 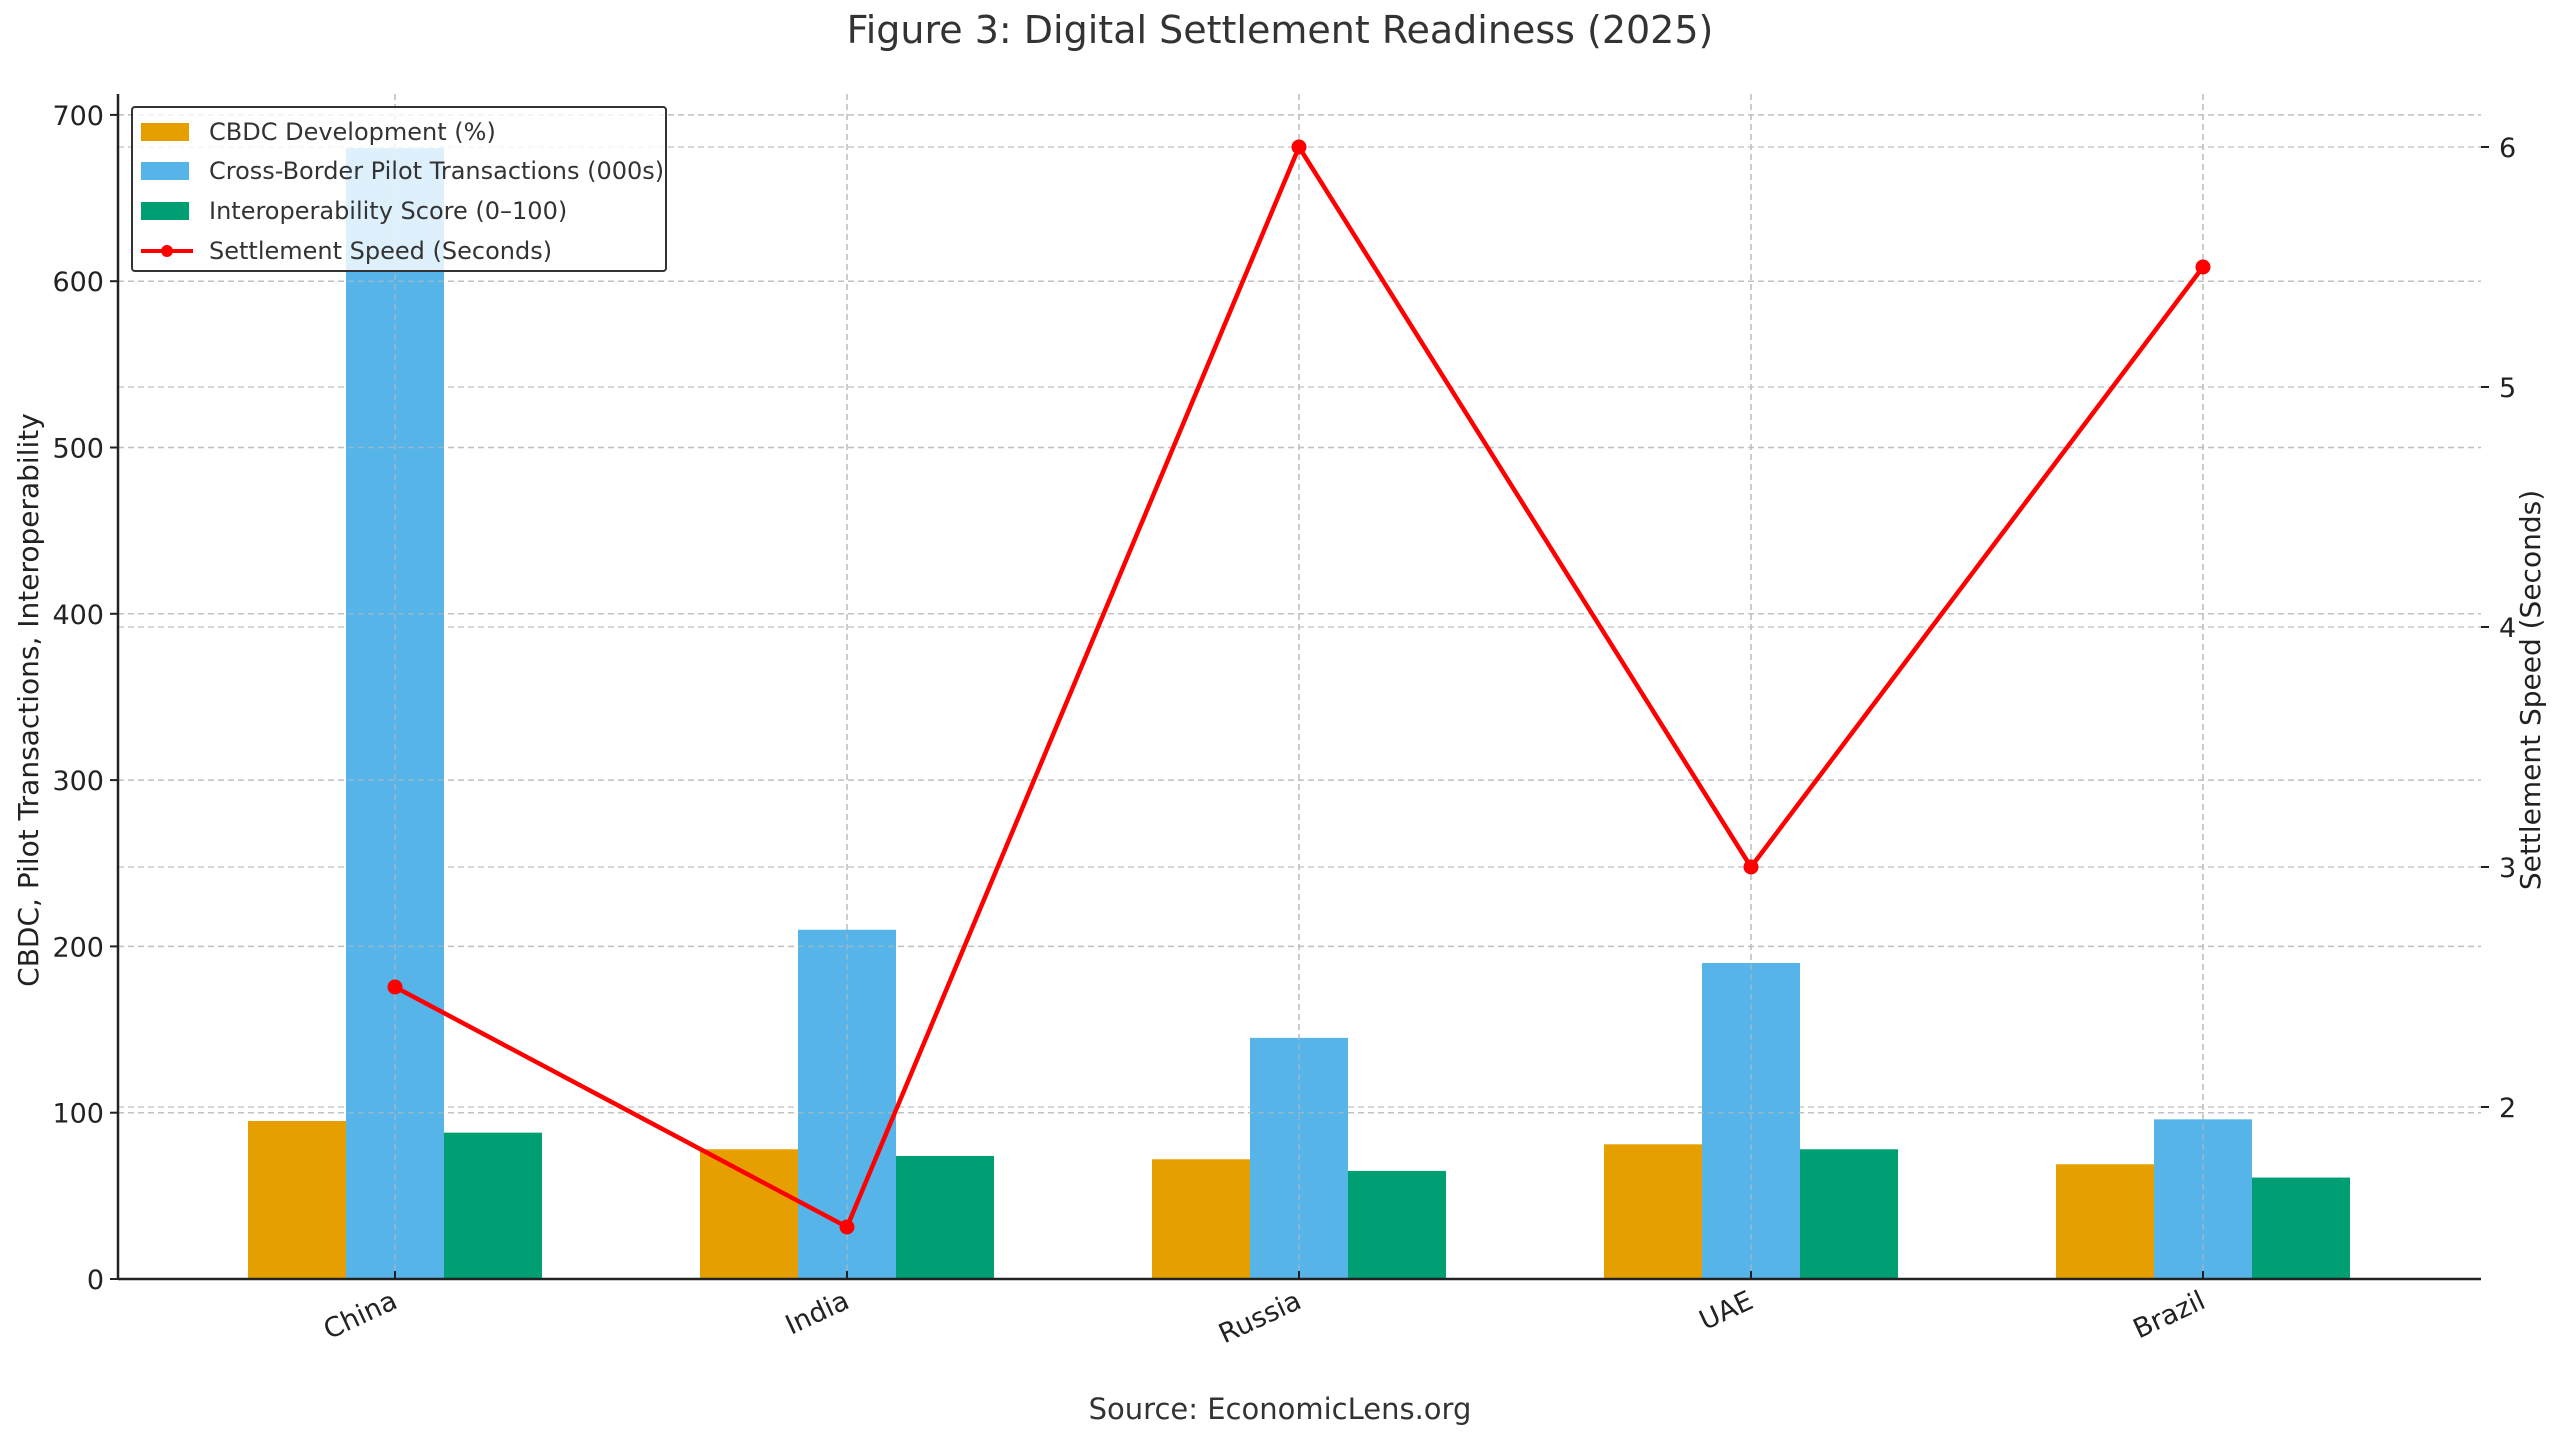 I want to click on source-note: Source: EconomicLens.org, so click(x=1280, y=1409).